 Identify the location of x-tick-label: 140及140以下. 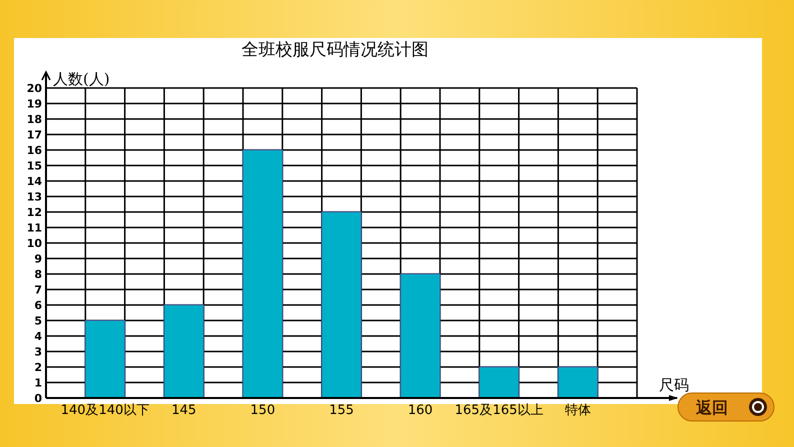
(105, 410).